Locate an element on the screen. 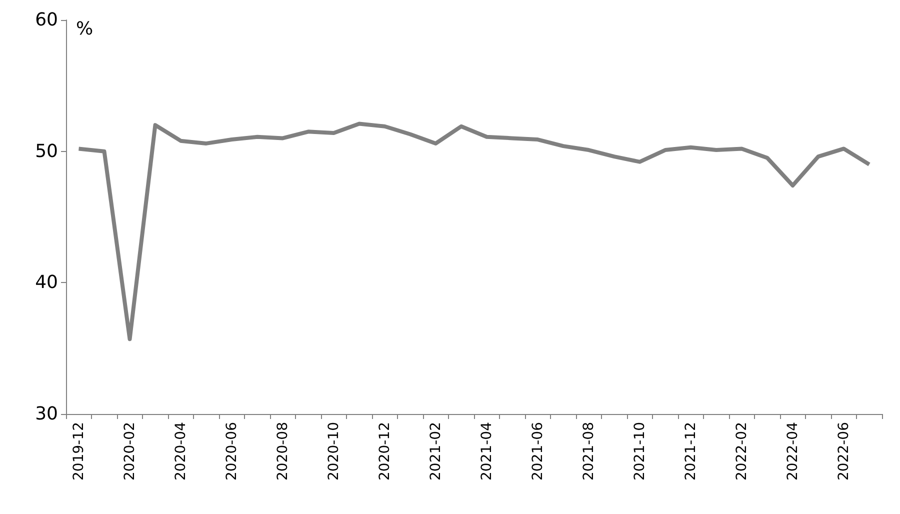 Image resolution: width=900 pixels, height=514 pixels. x-tick-label: 2022-04 is located at coordinates (792, 451).